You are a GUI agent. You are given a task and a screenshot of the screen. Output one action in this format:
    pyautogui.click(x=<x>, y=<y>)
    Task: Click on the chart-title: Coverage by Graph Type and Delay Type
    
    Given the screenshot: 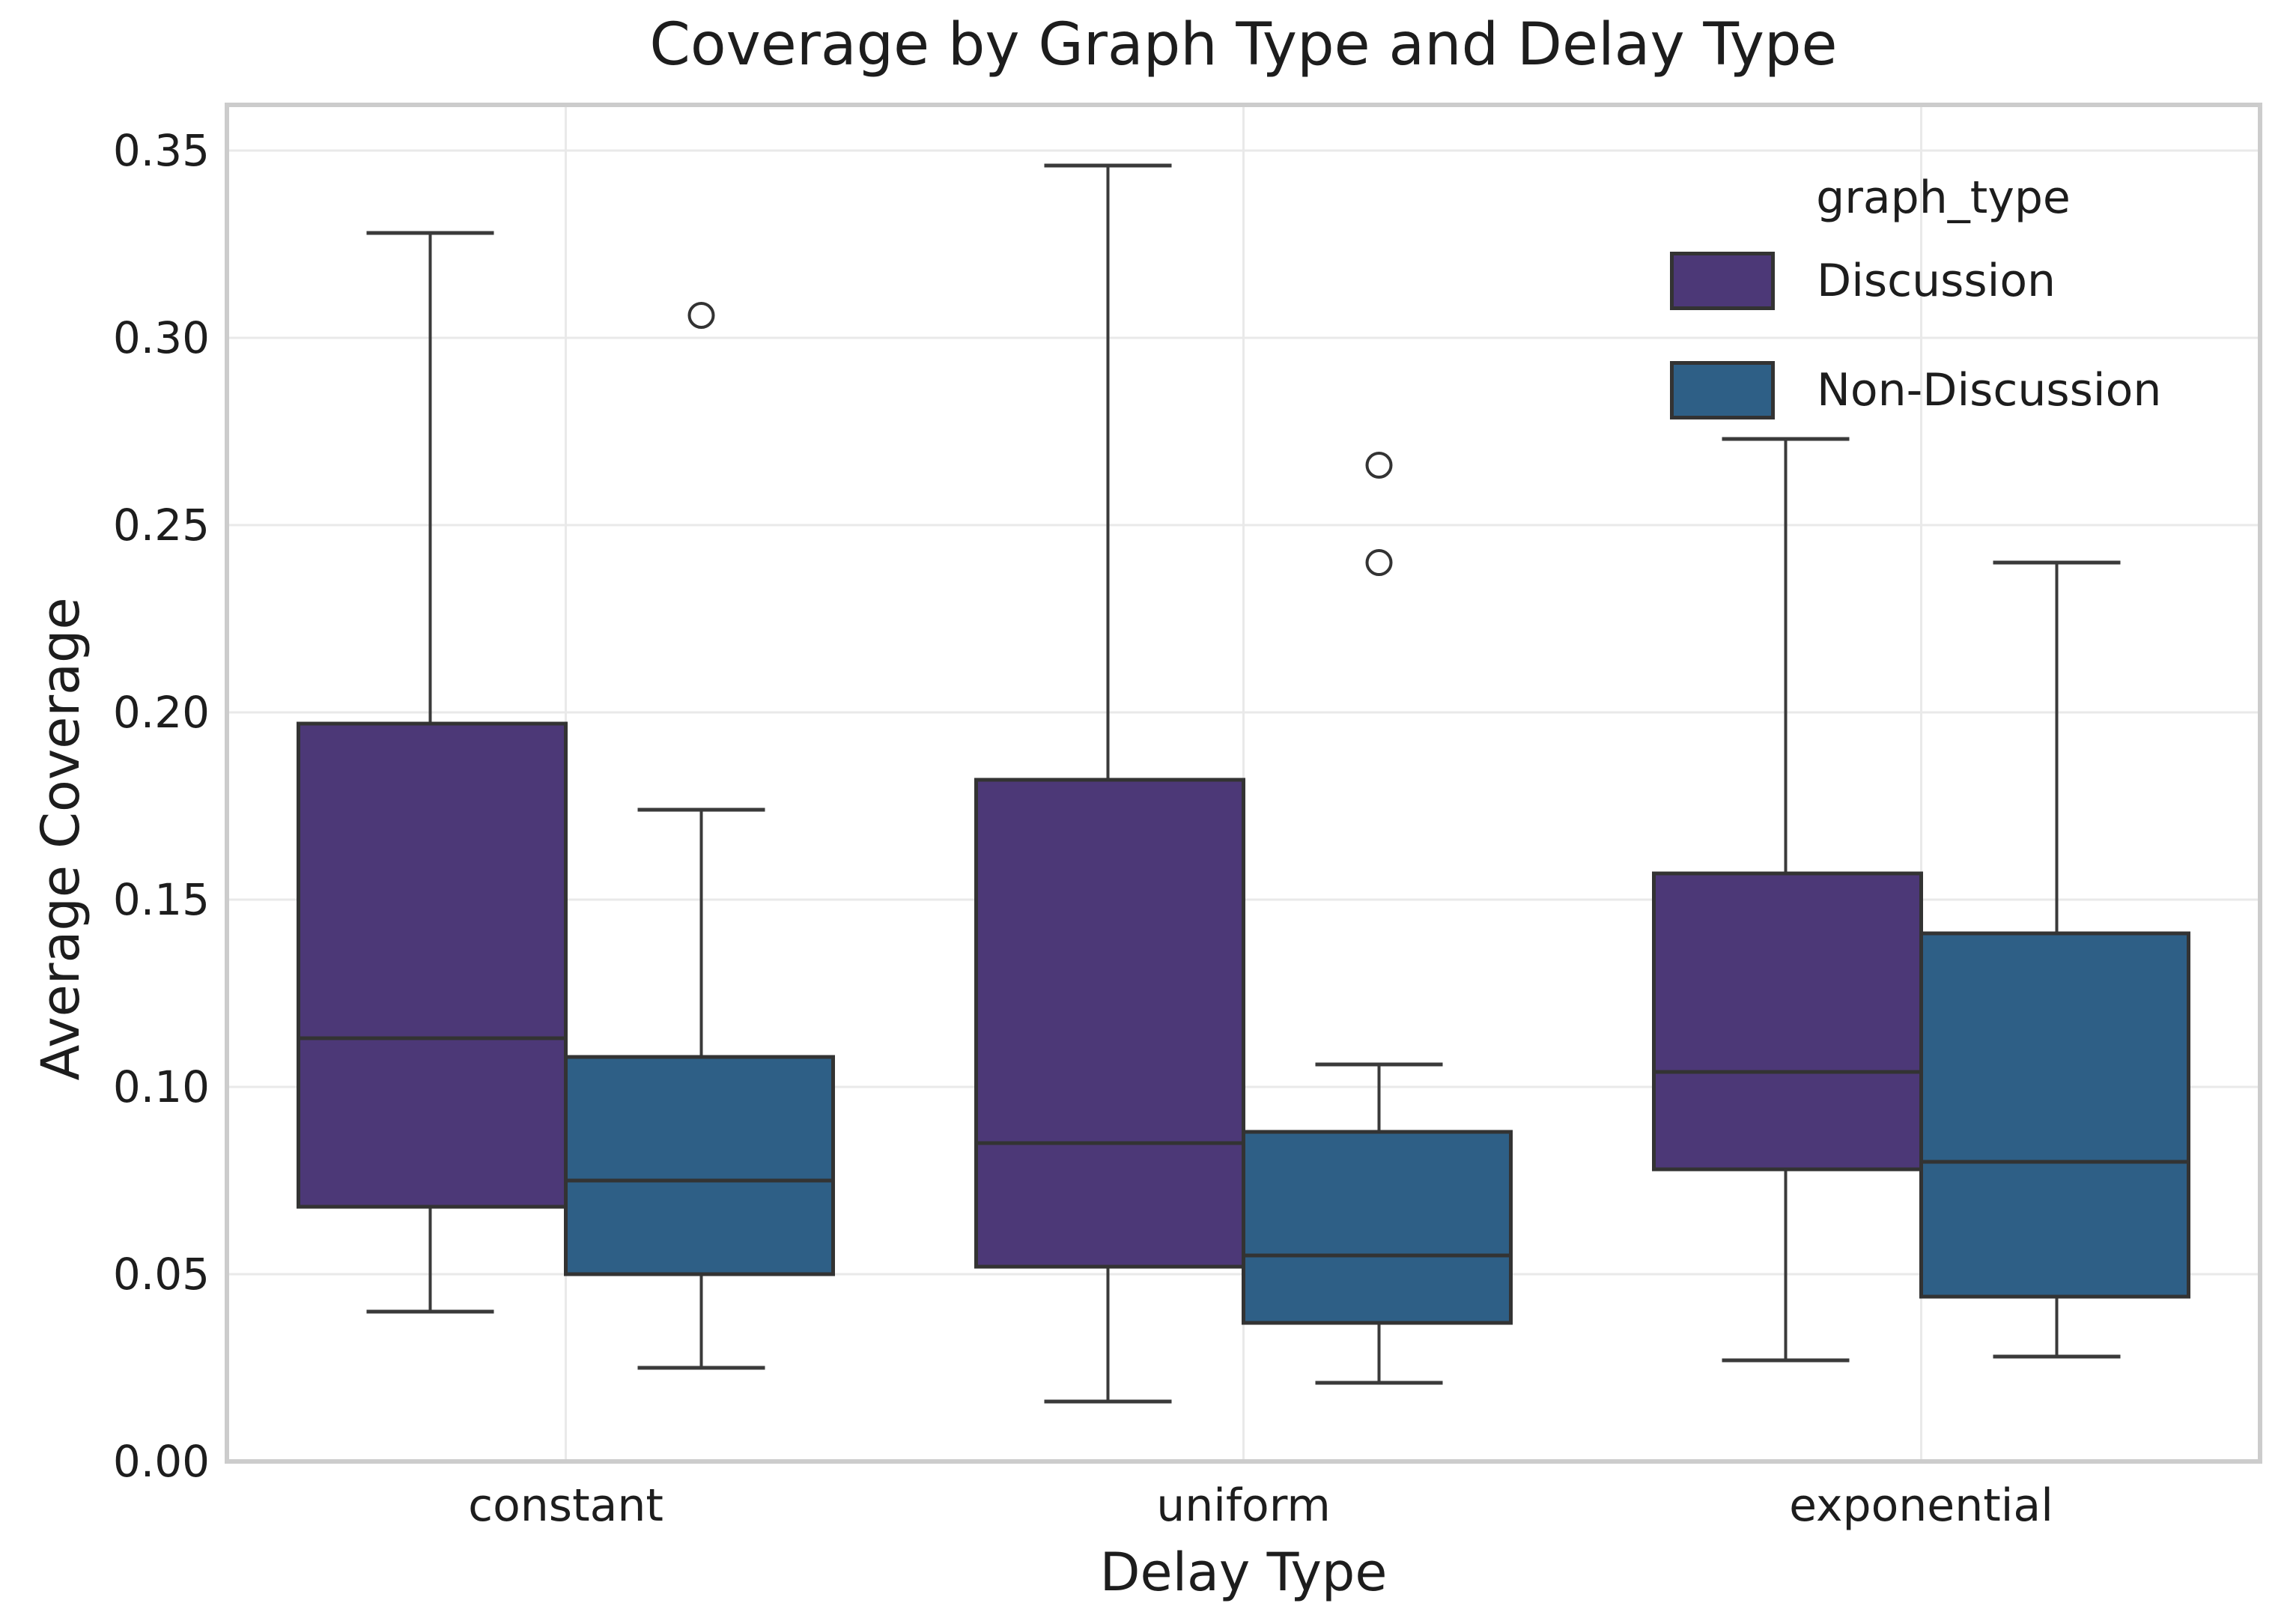 What is the action you would take?
    pyautogui.click(x=1243, y=45)
    